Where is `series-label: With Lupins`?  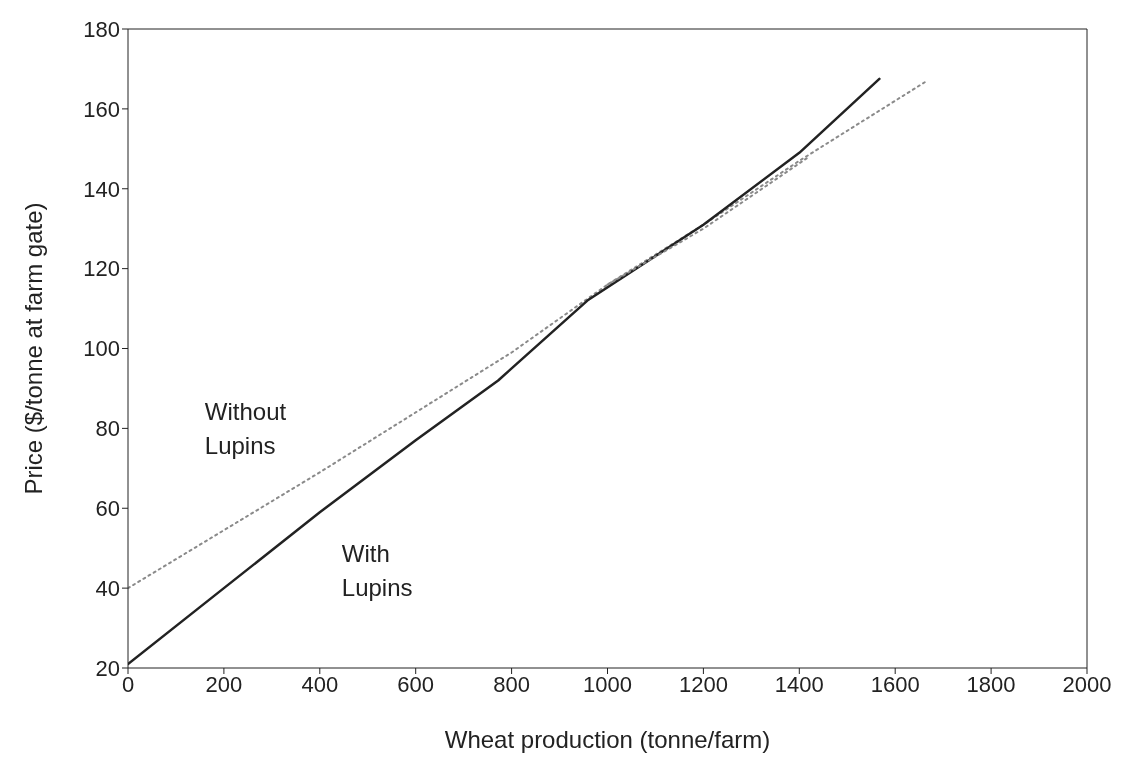 series-label: With Lupins is located at coordinates (377, 571).